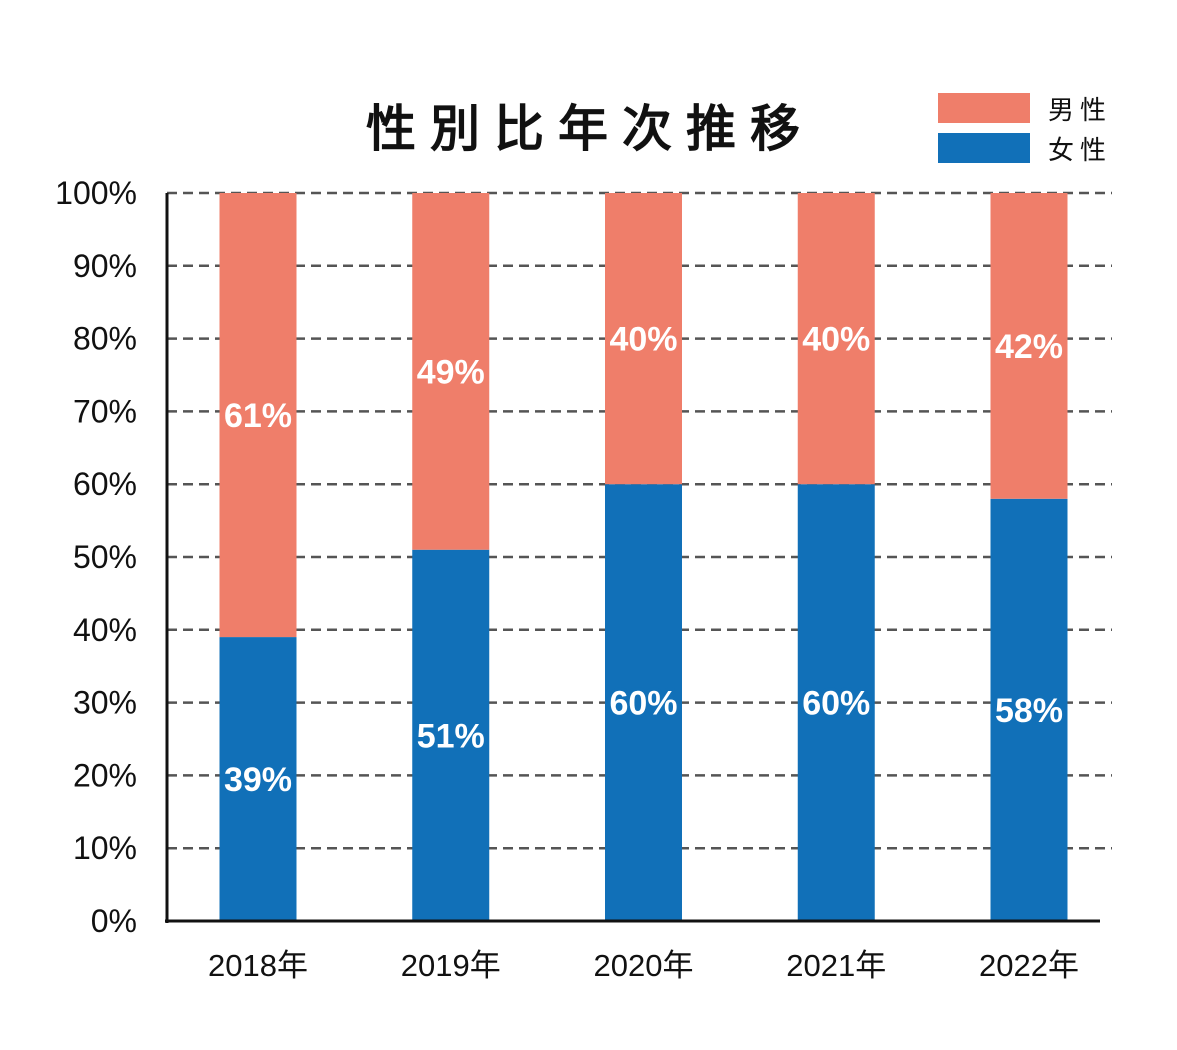 The image size is (1177, 1050). I want to click on y-tick-label: 100%, so click(96, 193).